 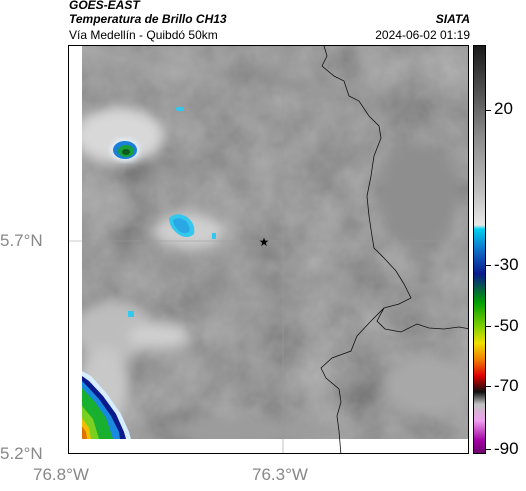 What do you see at coordinates (21, 240) in the screenshot?
I see `lat-label-5-7: 5.7°N` at bounding box center [21, 240].